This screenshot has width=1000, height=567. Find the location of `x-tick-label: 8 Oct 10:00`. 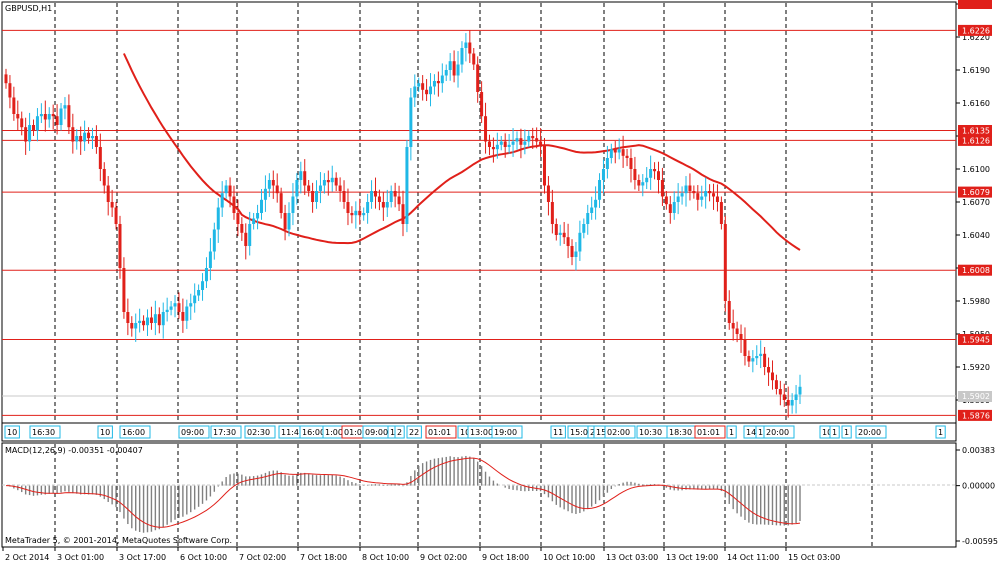

x-tick-label: 8 Oct 10:00 is located at coordinates (385, 557).